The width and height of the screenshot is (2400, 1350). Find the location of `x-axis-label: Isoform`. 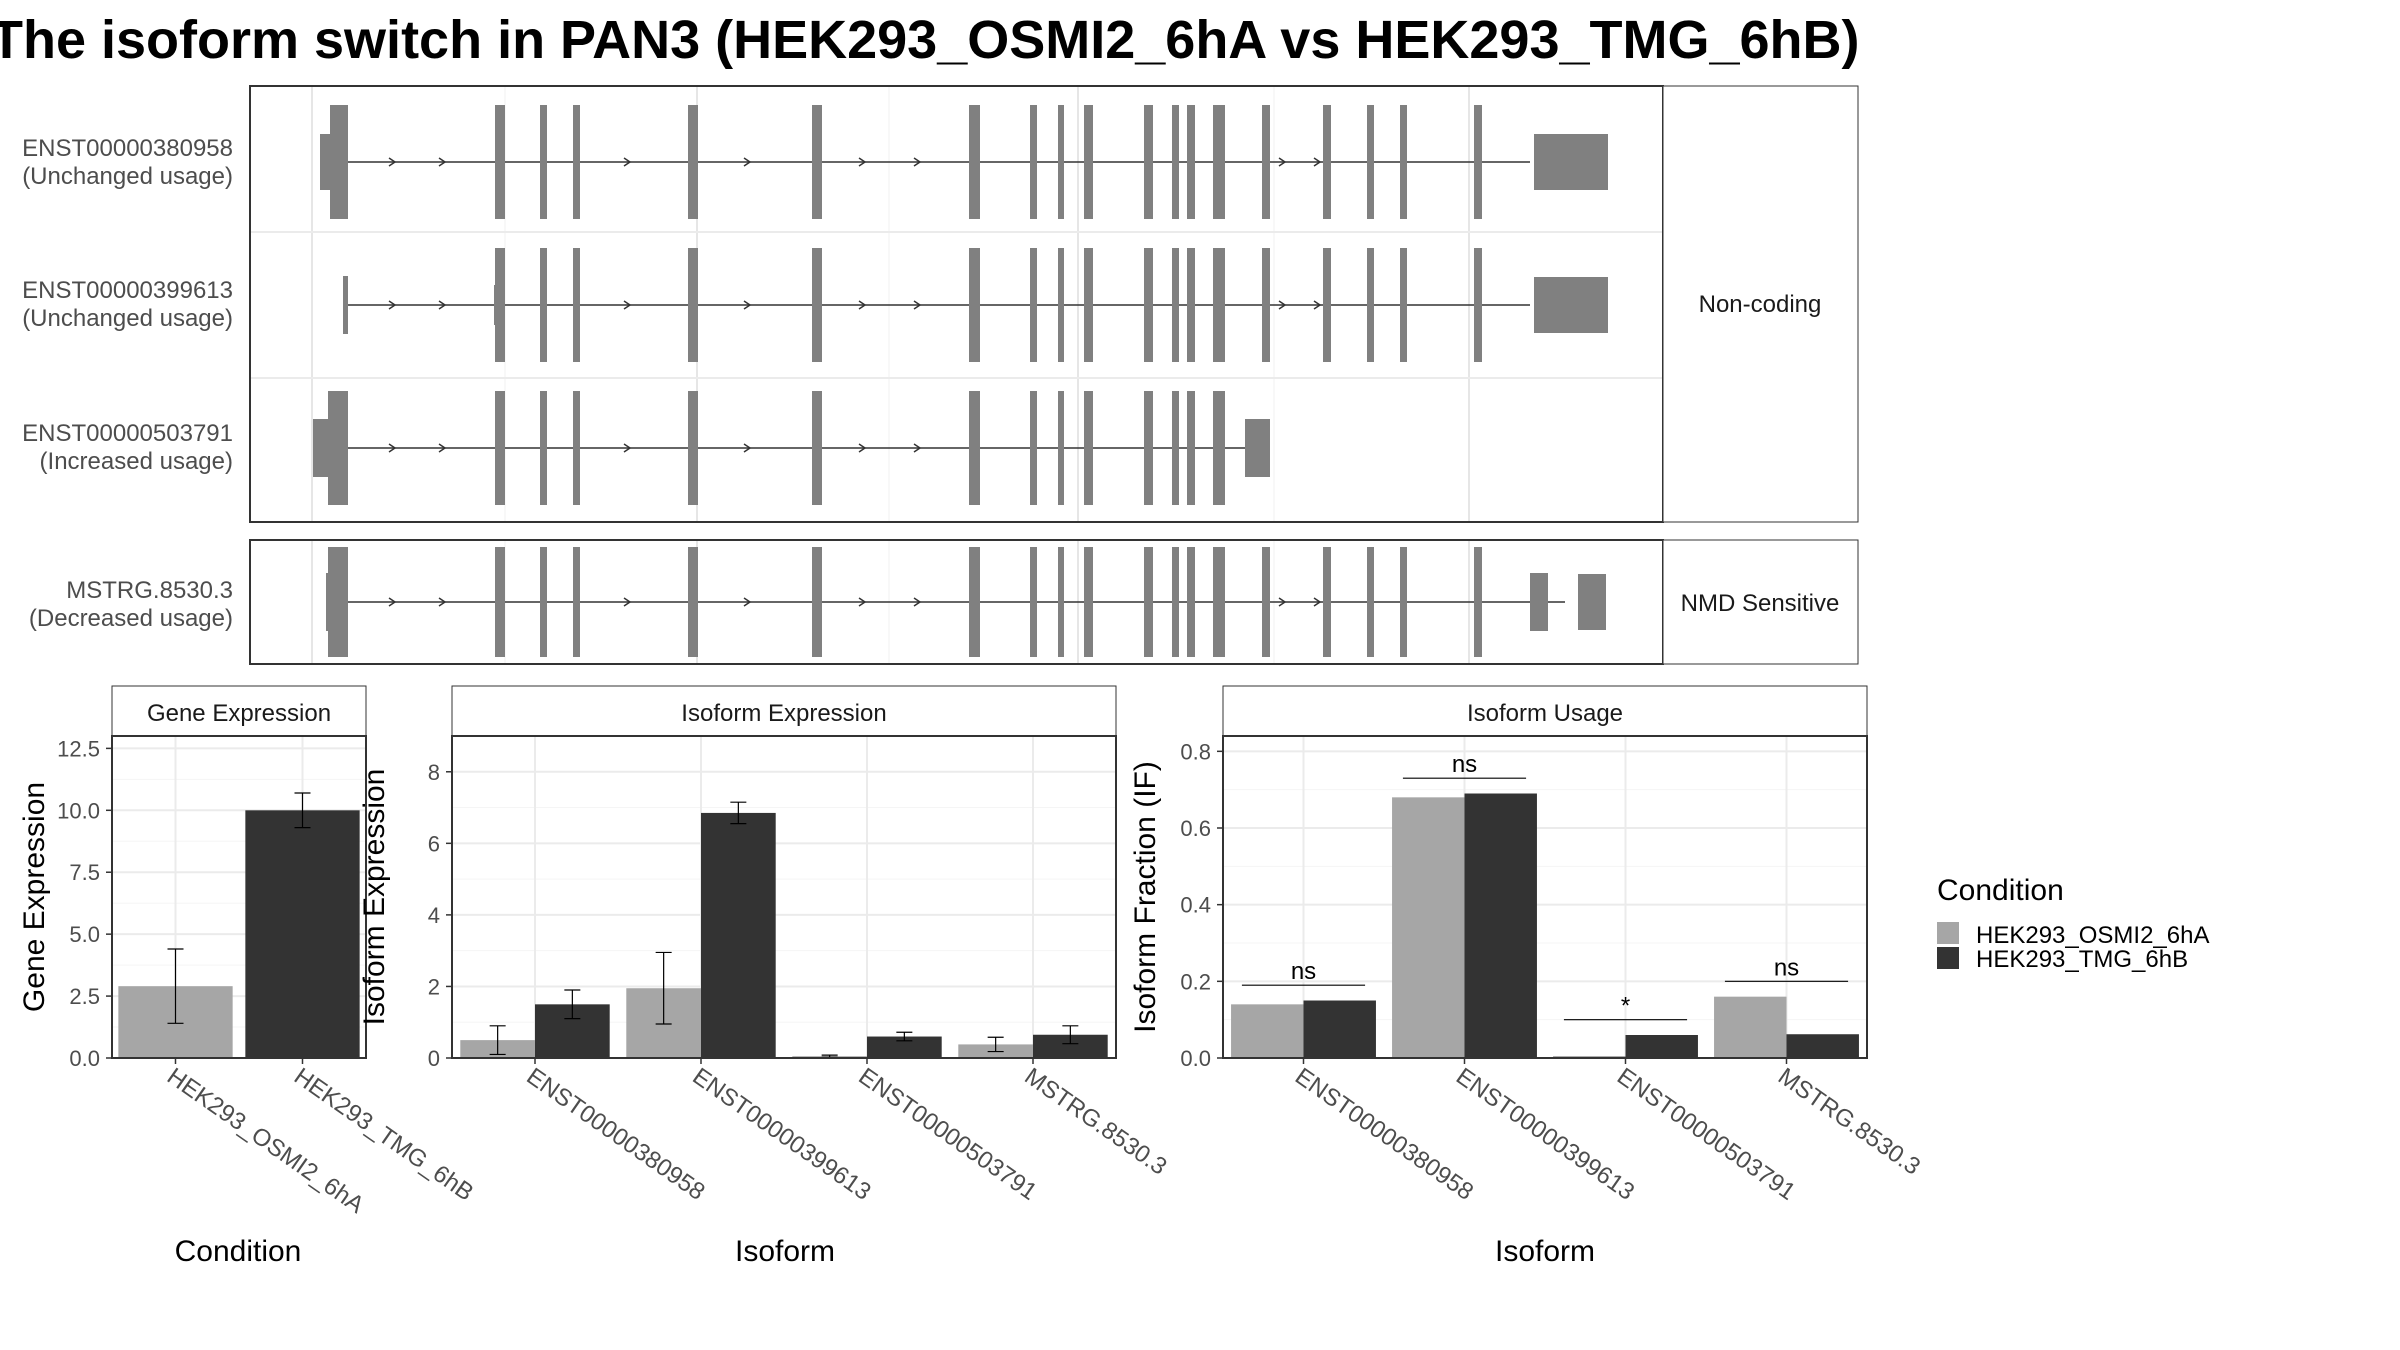

x-axis-label: Isoform is located at coordinates (1545, 1251).